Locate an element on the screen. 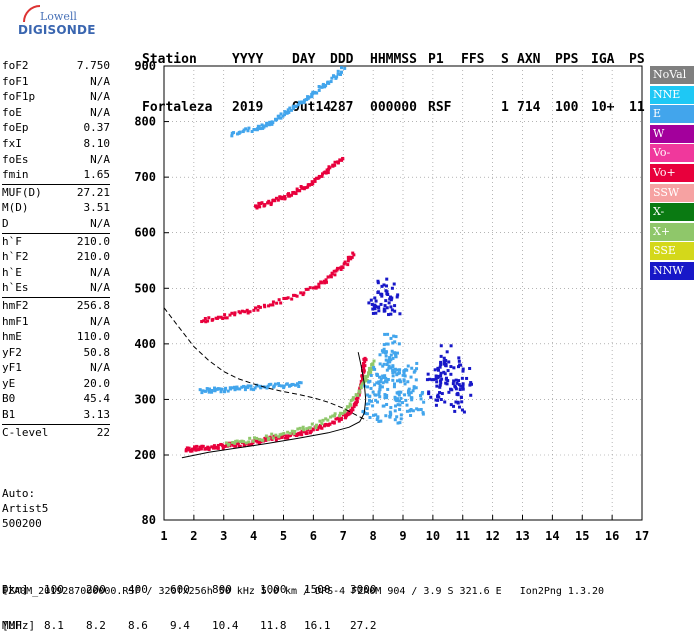 The width and height of the screenshot is (700, 644). param-key: C-level is located at coordinates (25, 432).